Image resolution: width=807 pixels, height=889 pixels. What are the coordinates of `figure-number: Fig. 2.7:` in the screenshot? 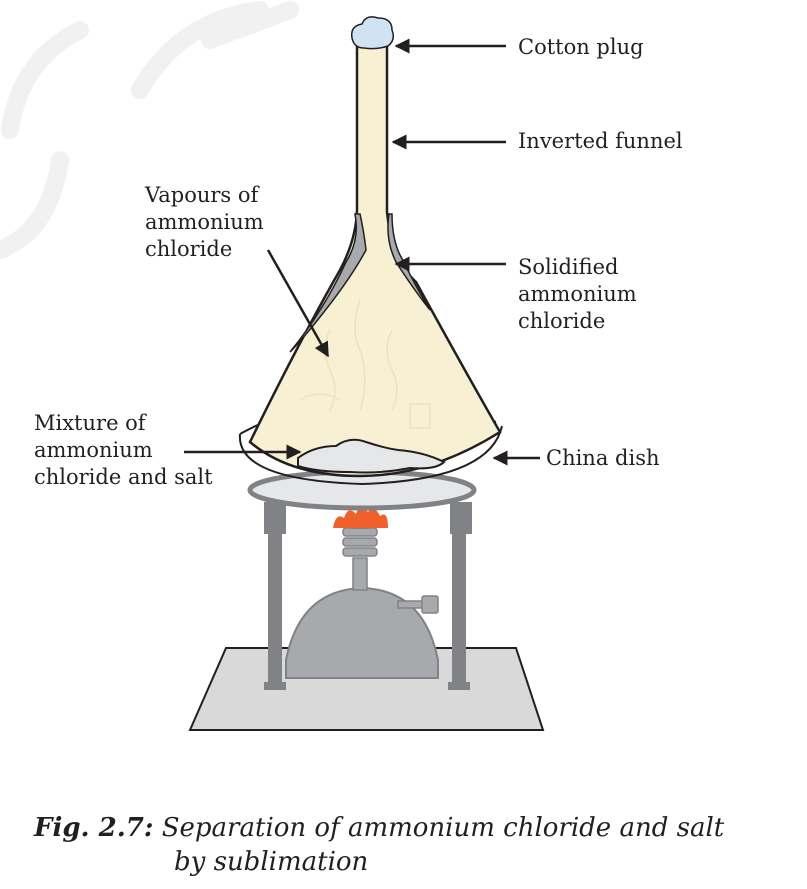 It's located at (94, 828).